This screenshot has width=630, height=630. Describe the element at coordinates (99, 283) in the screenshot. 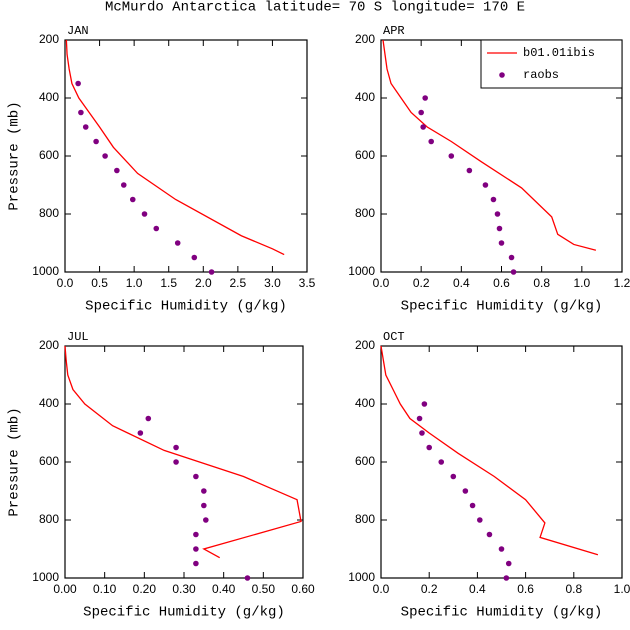

I see `x-tick-label: 0.5` at that location.